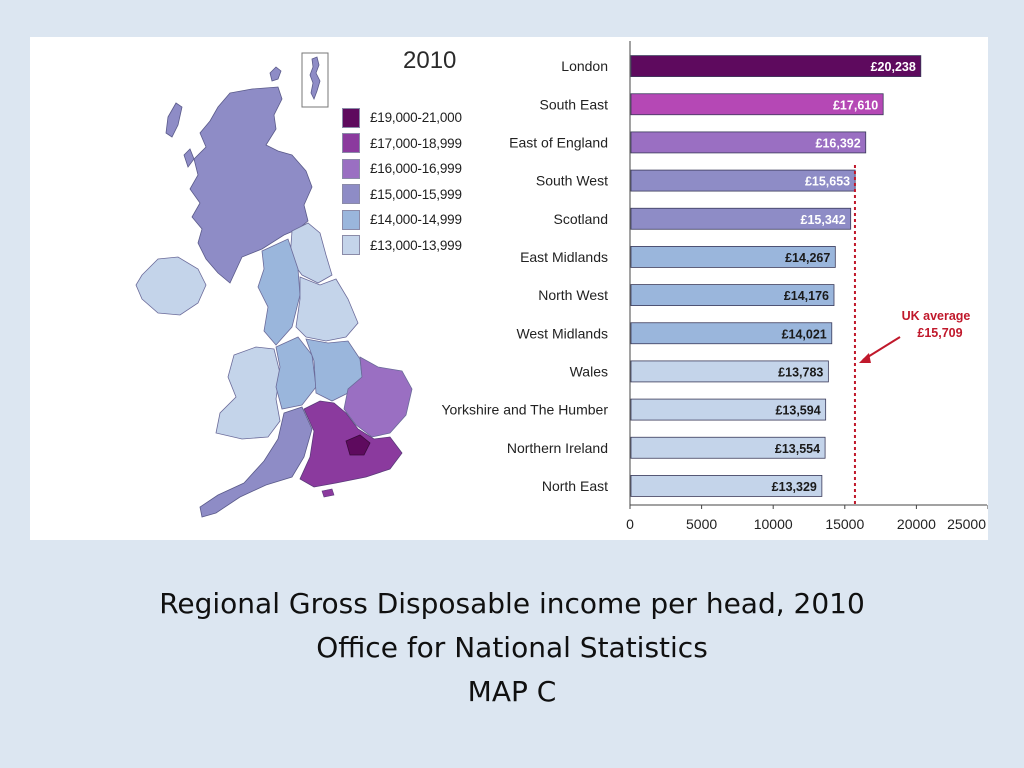 The image size is (1024, 768). What do you see at coordinates (378, 397) in the screenshot?
I see `region-east-of-england` at bounding box center [378, 397].